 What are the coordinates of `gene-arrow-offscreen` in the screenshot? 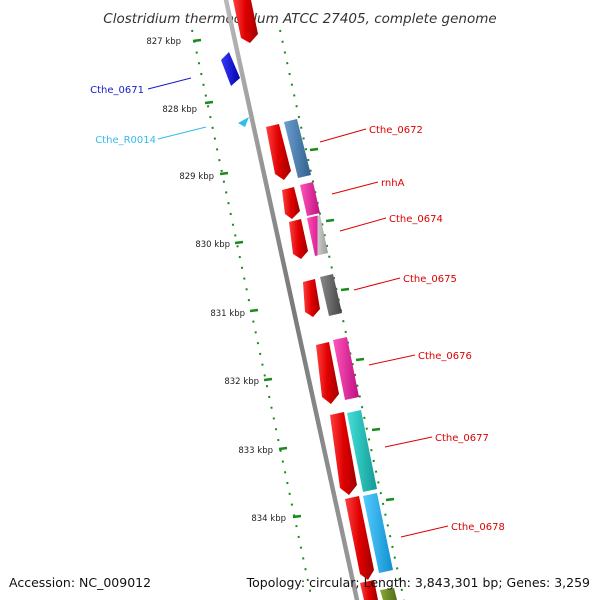 It's located at (245, 21).